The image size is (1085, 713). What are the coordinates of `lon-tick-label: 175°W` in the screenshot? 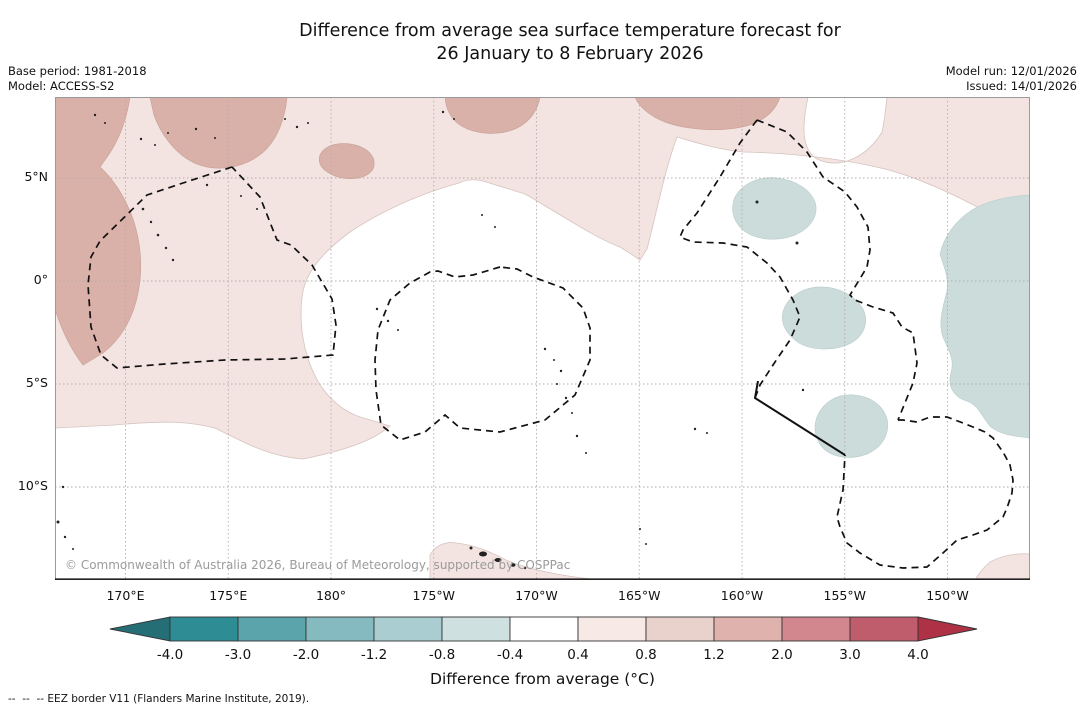 It's located at (433, 595).